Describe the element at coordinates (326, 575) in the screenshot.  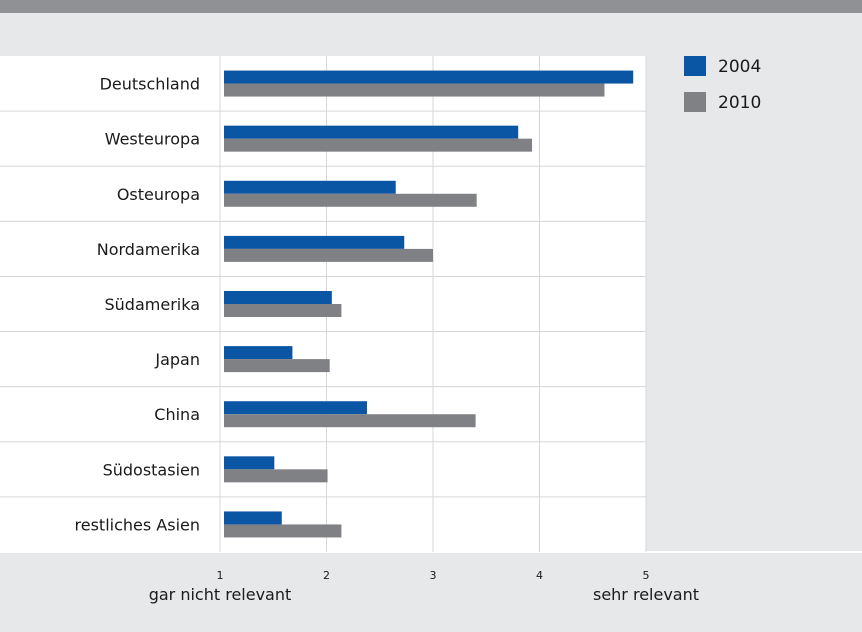
I see `x-tick-label: 2` at that location.